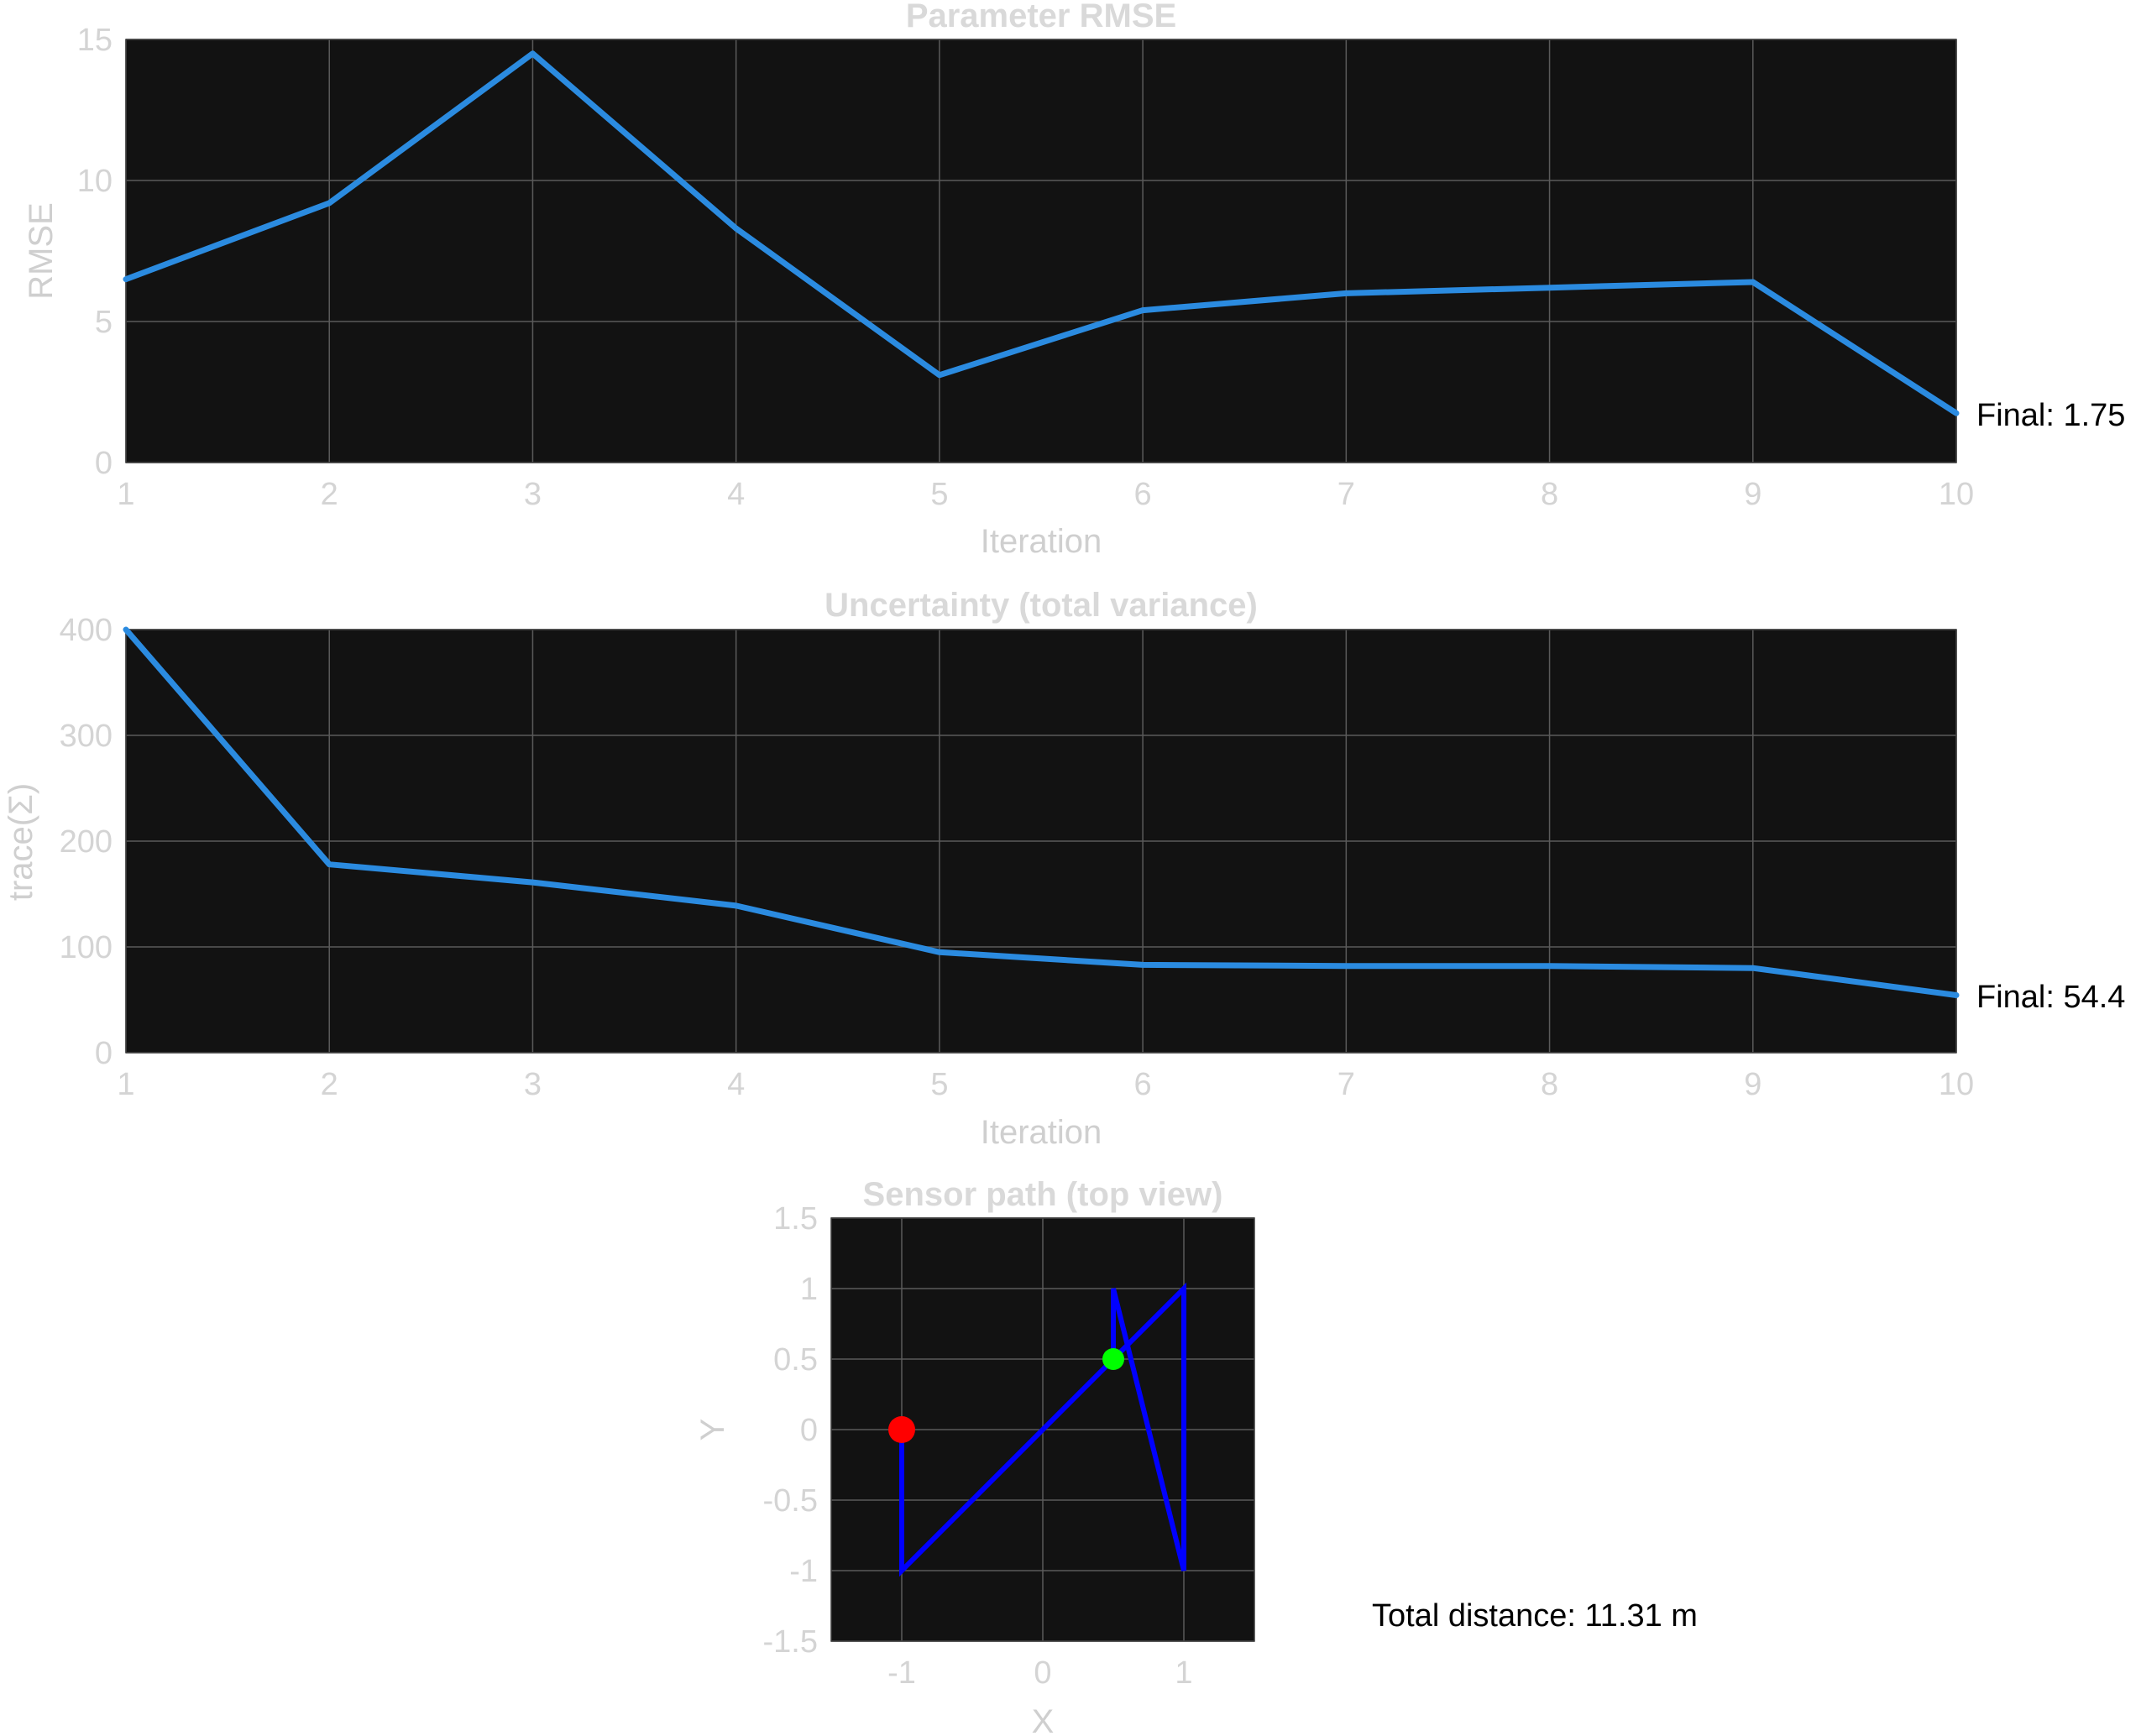 This screenshot has height=1736, width=2141. I want to click on rmse-y-tick-label: 10, so click(95, 181).